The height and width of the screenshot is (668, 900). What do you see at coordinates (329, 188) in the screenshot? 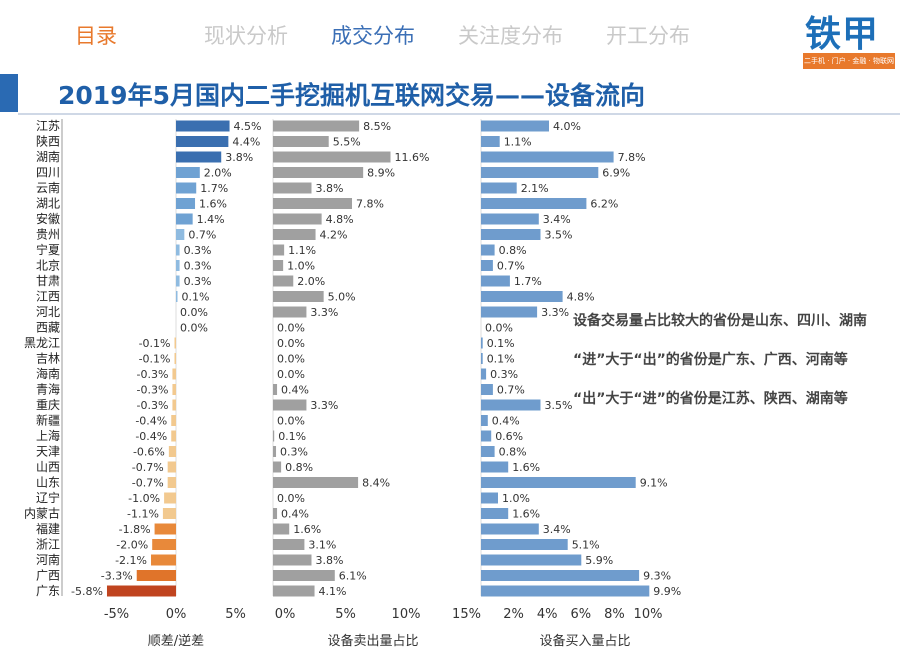
I see `sell-value-label: 3.8%` at bounding box center [329, 188].